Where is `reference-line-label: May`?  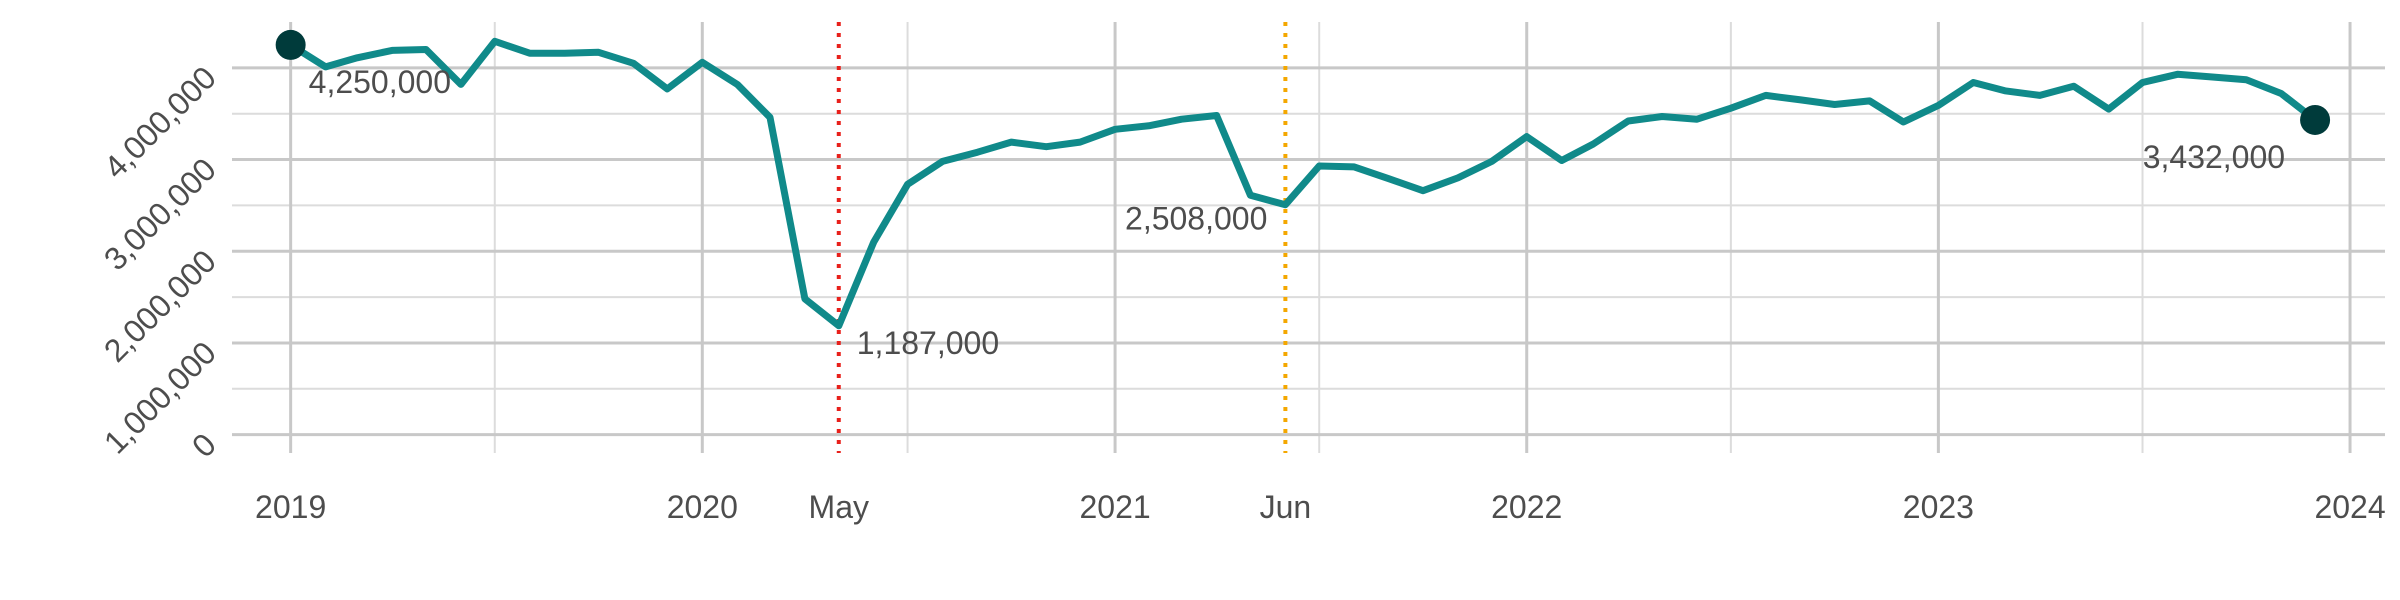 reference-line-label: May is located at coordinates (839, 507).